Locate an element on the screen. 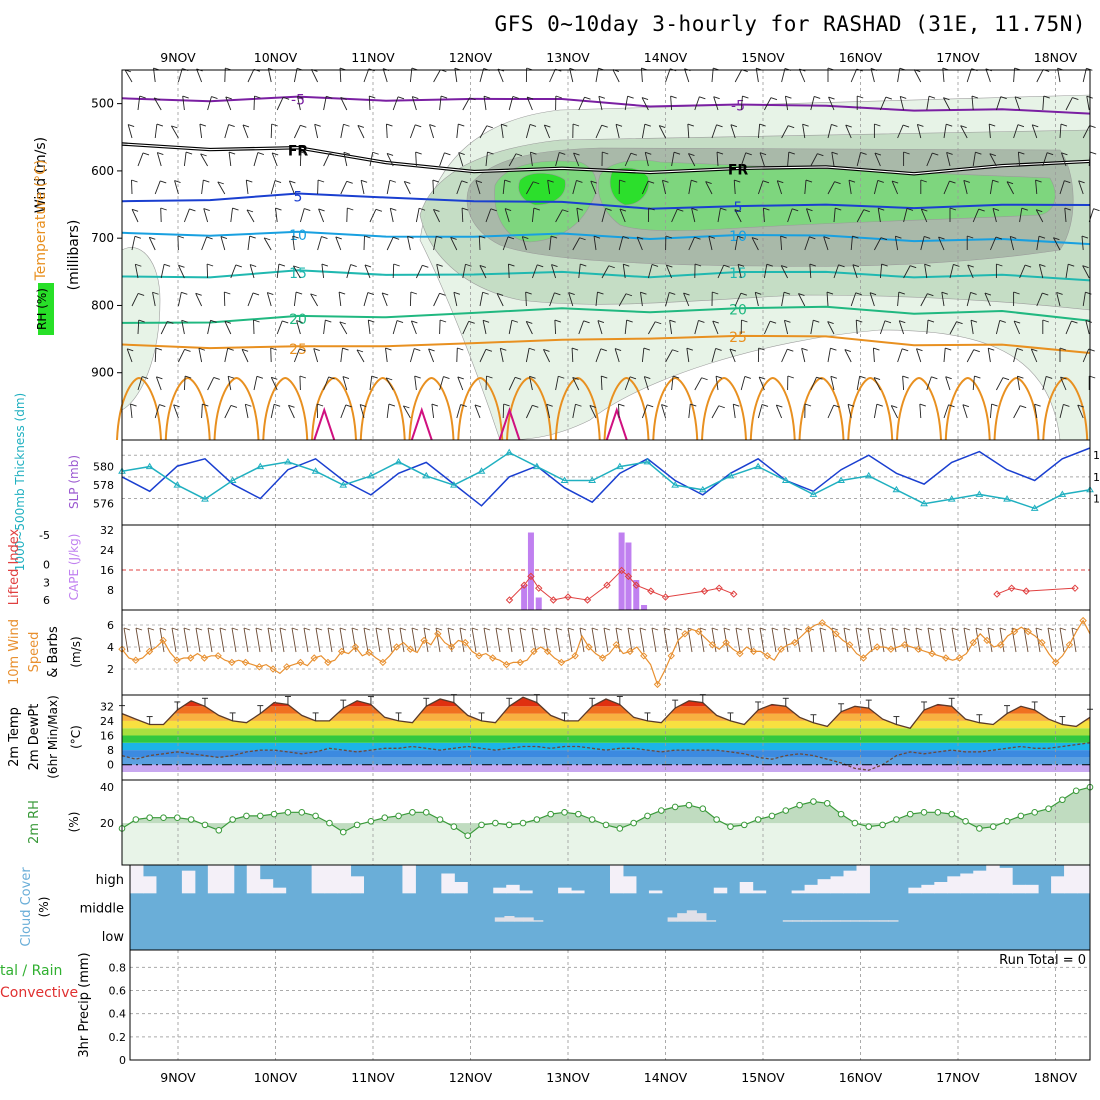 This screenshot has height=1100, width=1100. rh-tick-label: 20 is located at coordinates (107, 823).